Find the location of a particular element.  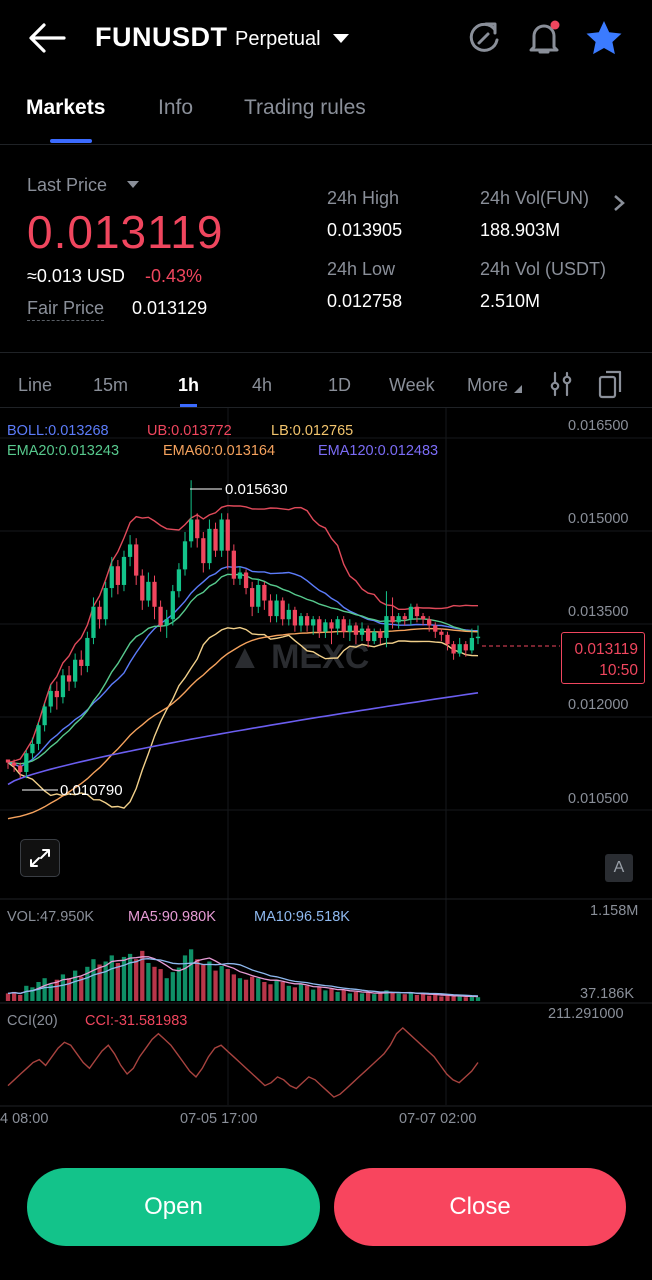

high-value: 0.013905 is located at coordinates (365, 230).